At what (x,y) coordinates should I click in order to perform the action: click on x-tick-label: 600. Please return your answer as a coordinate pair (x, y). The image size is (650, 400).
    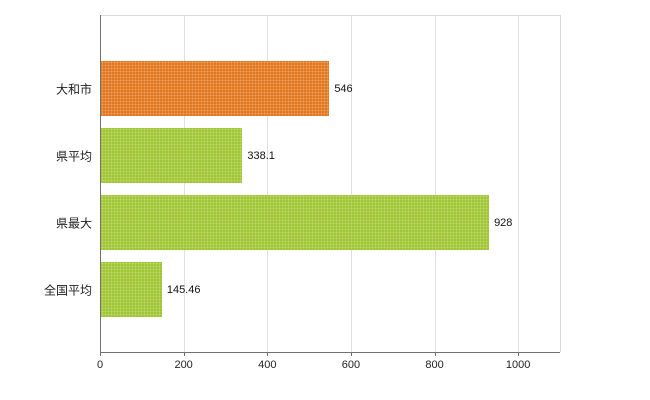
    Looking at the image, I should click on (351, 365).